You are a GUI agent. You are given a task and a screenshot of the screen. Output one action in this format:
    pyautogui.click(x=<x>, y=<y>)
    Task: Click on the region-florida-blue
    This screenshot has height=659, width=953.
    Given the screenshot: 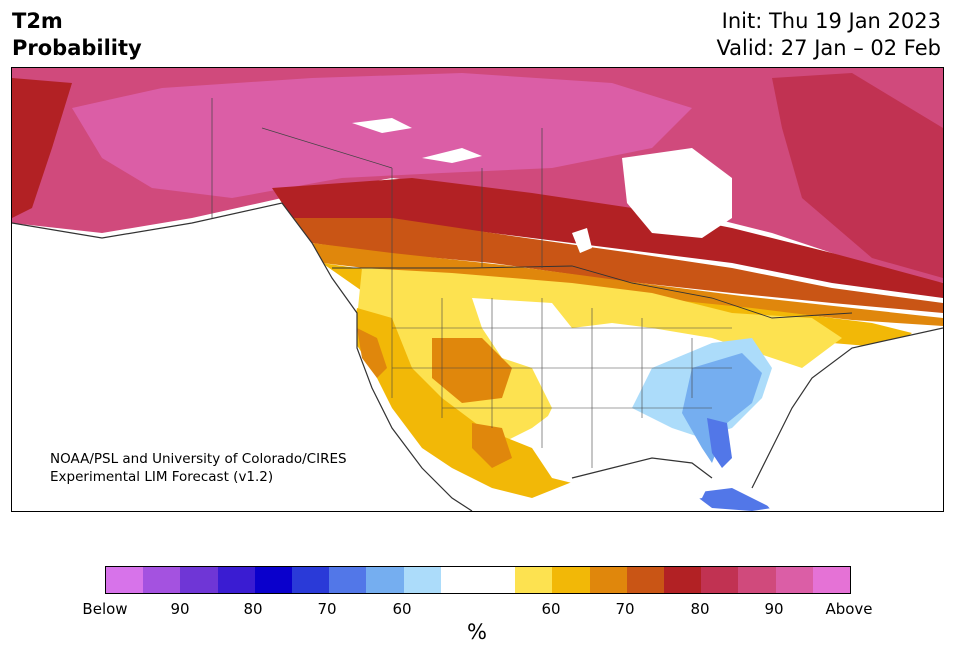 What is the action you would take?
    pyautogui.click(x=719, y=443)
    